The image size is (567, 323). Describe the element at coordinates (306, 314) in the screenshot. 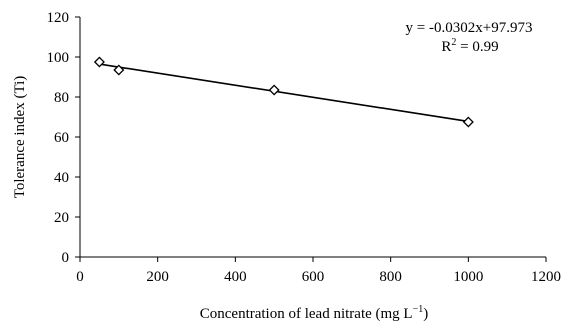

I see `x-axis-title-main: Concentration of lead nitrate (mg L` at that location.